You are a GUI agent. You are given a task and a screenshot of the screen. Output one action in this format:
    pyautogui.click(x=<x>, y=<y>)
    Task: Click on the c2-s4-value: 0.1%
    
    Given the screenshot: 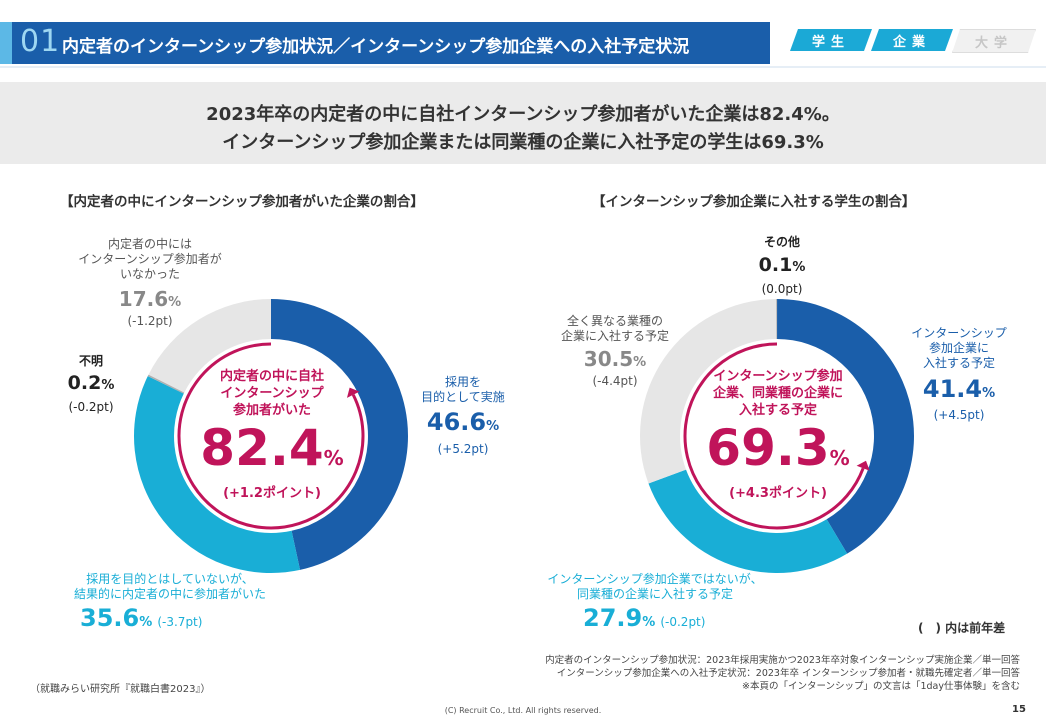 What is the action you would take?
    pyautogui.click(x=782, y=265)
    